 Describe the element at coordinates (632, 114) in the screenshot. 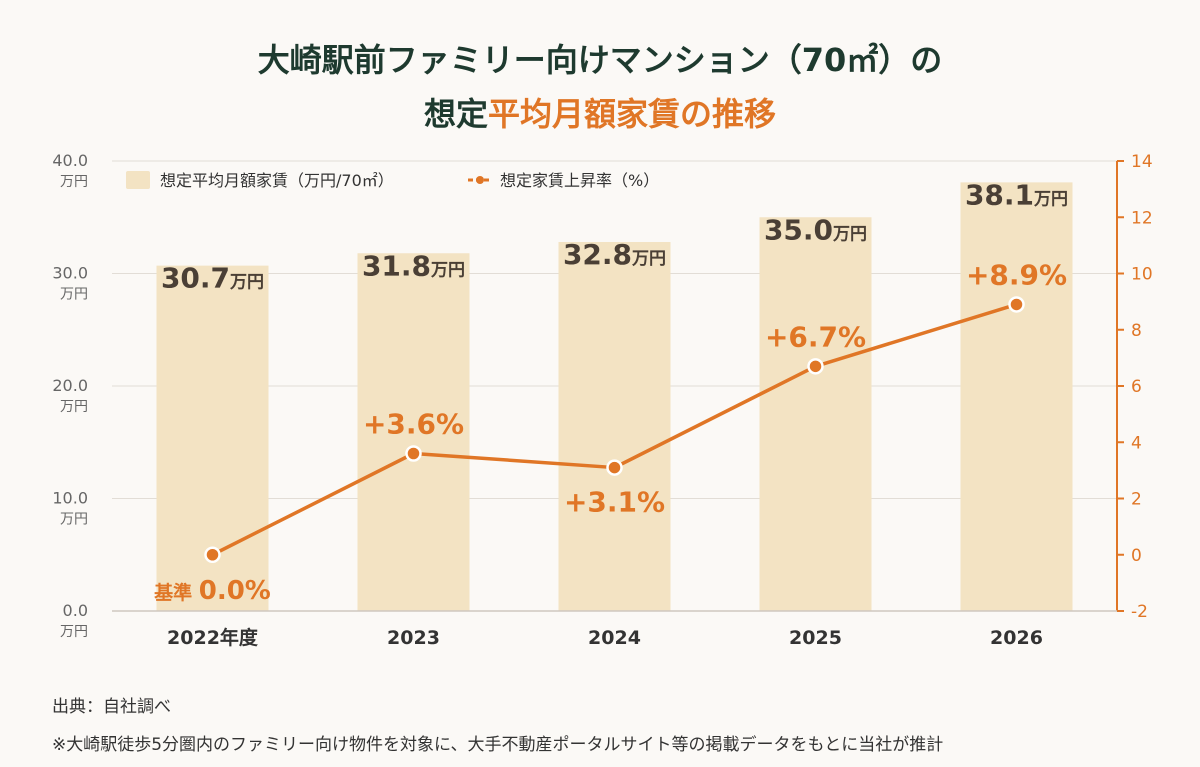

I see `chart-title-accent: 平均月額家賃の推移` at that location.